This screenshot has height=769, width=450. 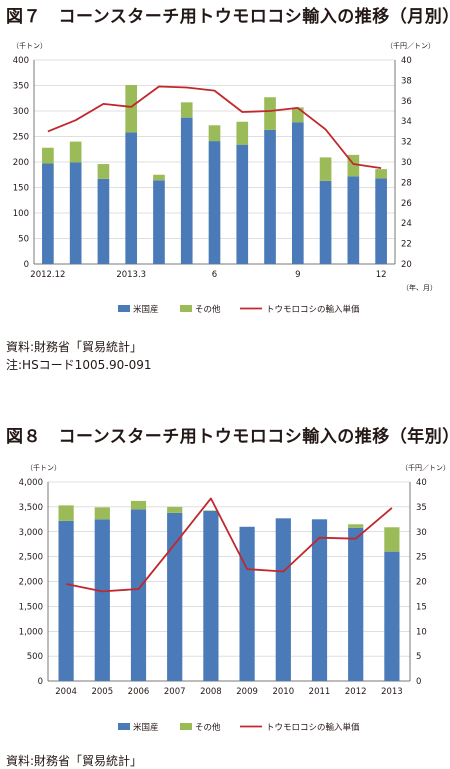 I want to click on left-axis-tick-label: 250, so click(x=21, y=138).